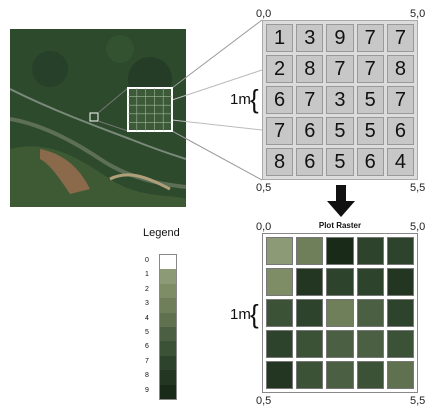 The width and height of the screenshot is (442, 411). I want to click on legend-label: 6, so click(147, 347).